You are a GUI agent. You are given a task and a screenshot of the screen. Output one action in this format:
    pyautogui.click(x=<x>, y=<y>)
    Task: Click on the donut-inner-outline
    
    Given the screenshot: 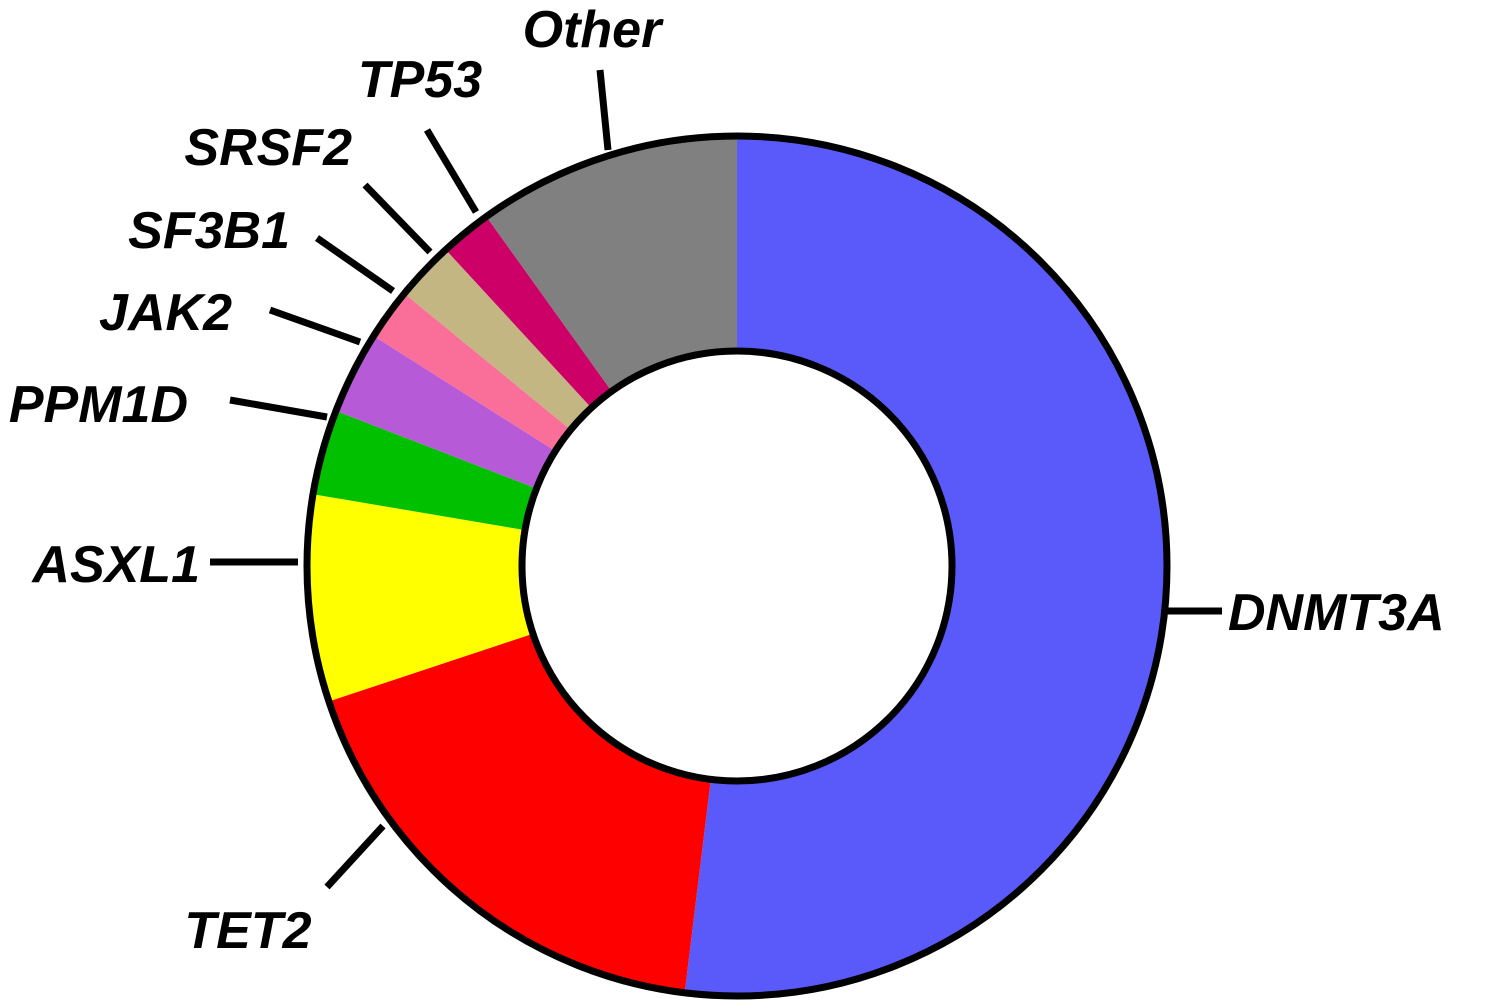 What is the action you would take?
    pyautogui.click(x=737, y=566)
    